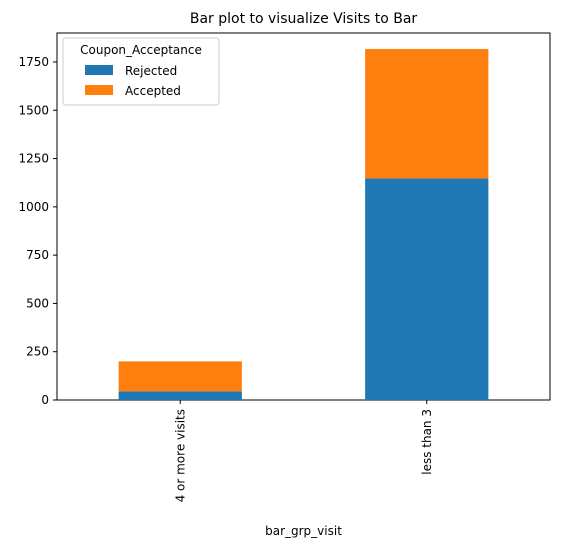  I want to click on chart-title: Bar plot to visualize Visits to Bar, so click(304, 19).